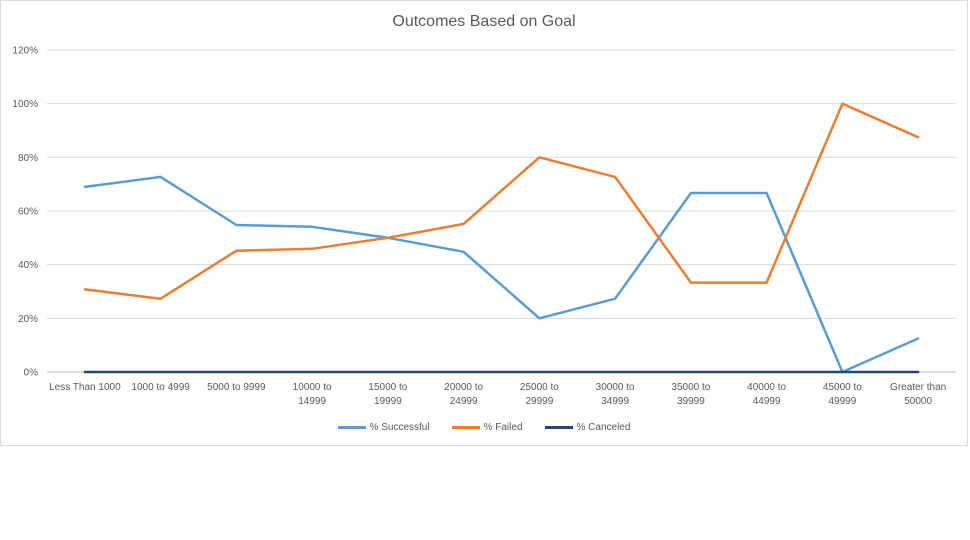  I want to click on chart-legend: % Successful % Failed % Canceled, so click(484, 427).